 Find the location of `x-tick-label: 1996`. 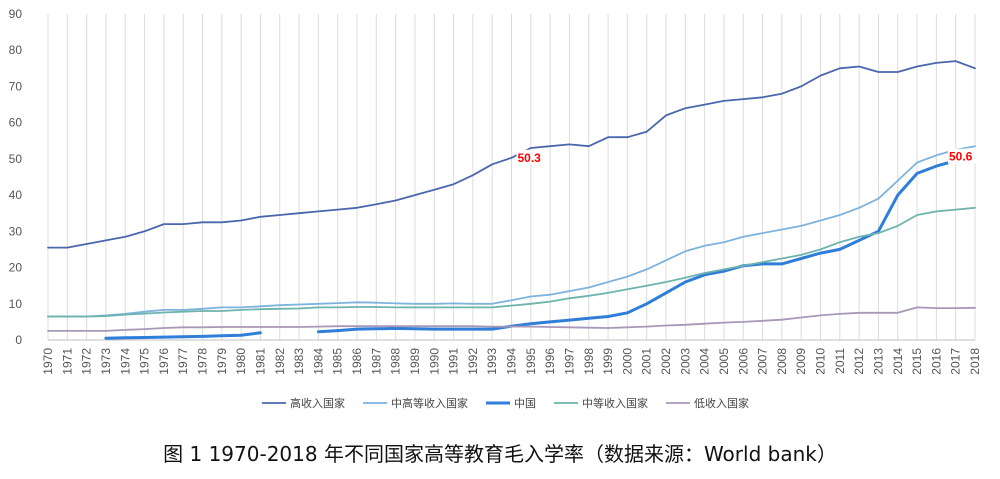

x-tick-label: 1996 is located at coordinates (550, 361).